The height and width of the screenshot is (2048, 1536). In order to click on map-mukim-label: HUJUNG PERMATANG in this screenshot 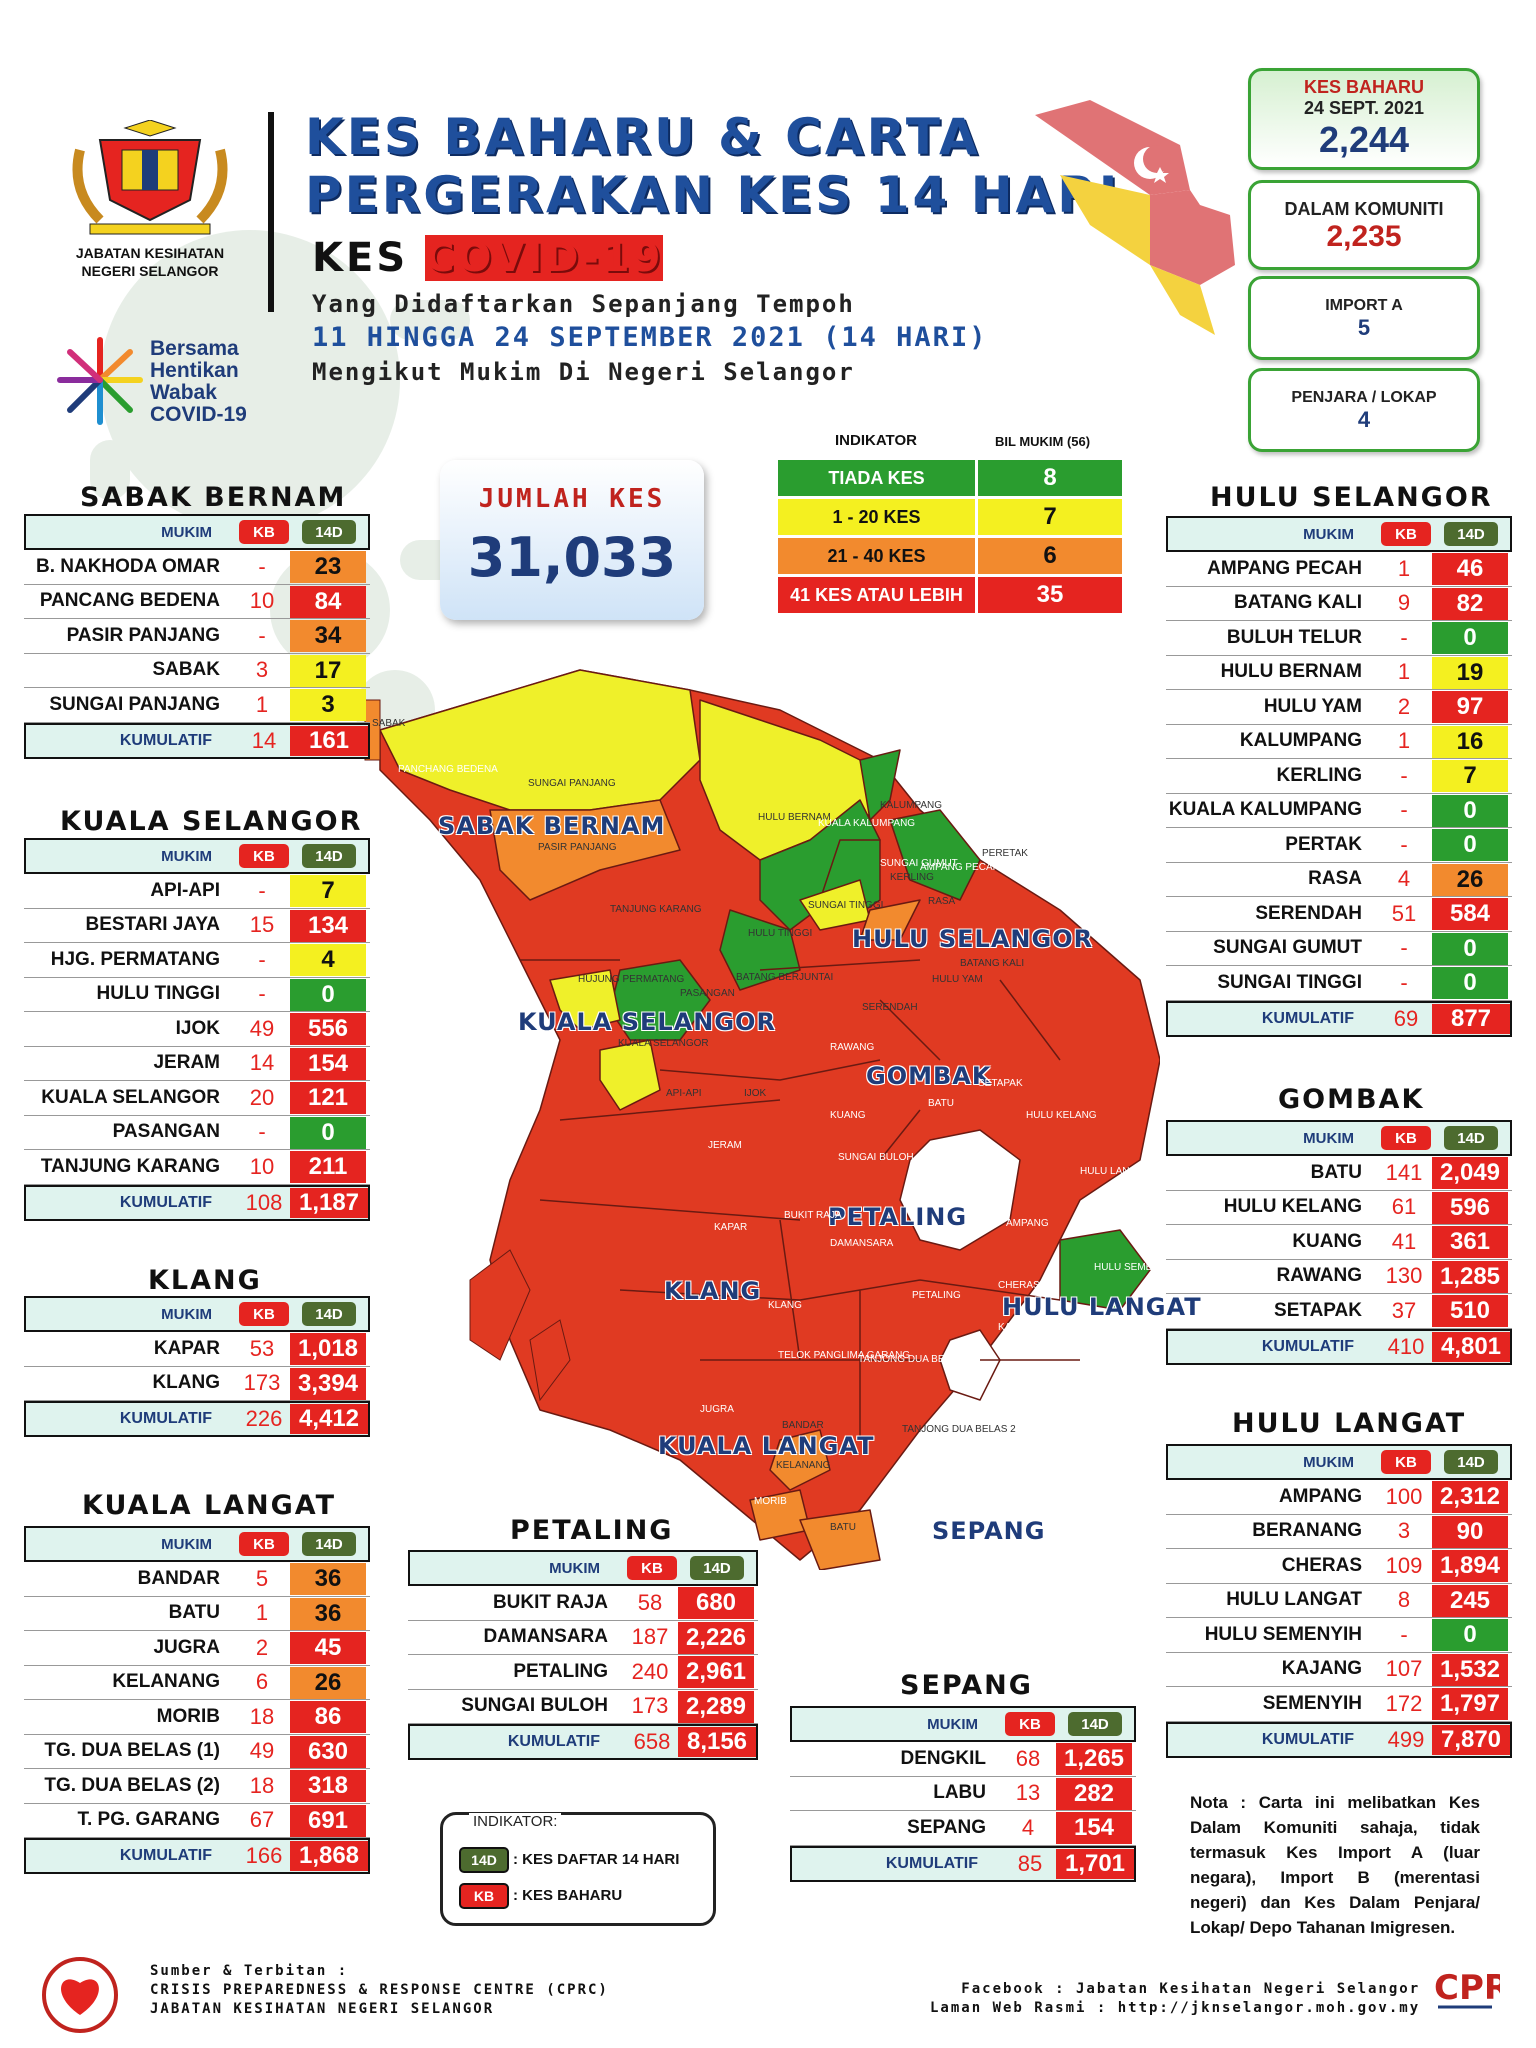, I will do `click(631, 979)`.